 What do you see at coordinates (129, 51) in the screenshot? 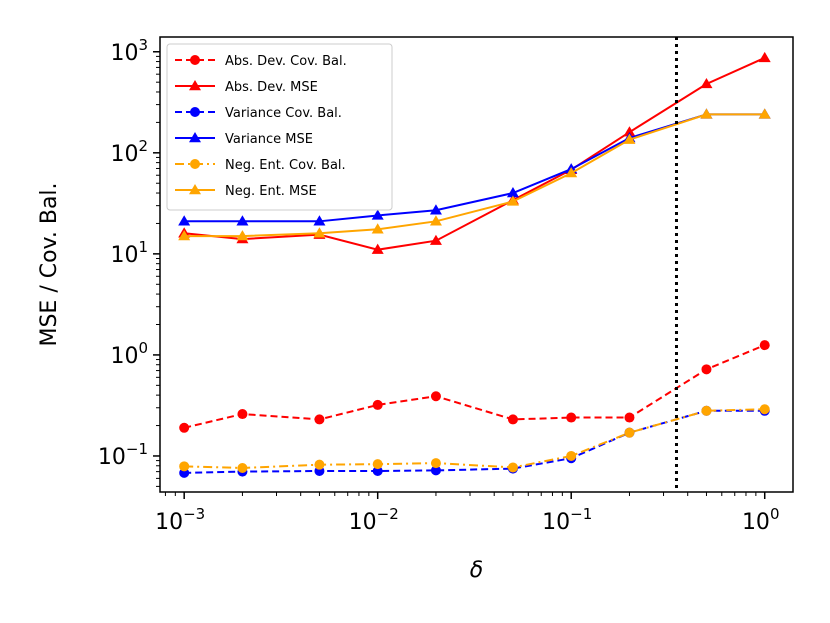
I see `tick-label: 10³` at bounding box center [129, 51].